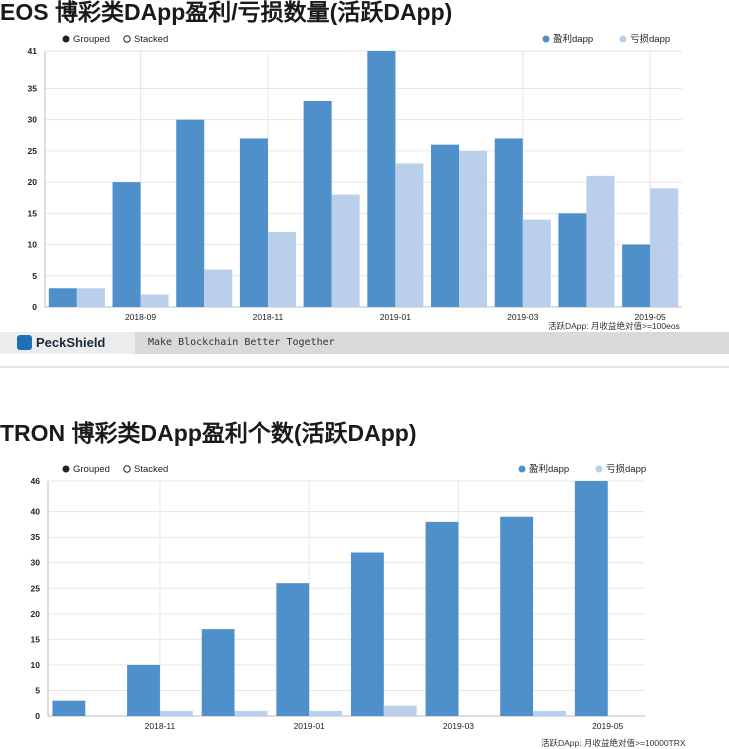  What do you see at coordinates (241, 342) in the screenshot?
I see `footer-slogan: Make Blockchain Better Together` at bounding box center [241, 342].